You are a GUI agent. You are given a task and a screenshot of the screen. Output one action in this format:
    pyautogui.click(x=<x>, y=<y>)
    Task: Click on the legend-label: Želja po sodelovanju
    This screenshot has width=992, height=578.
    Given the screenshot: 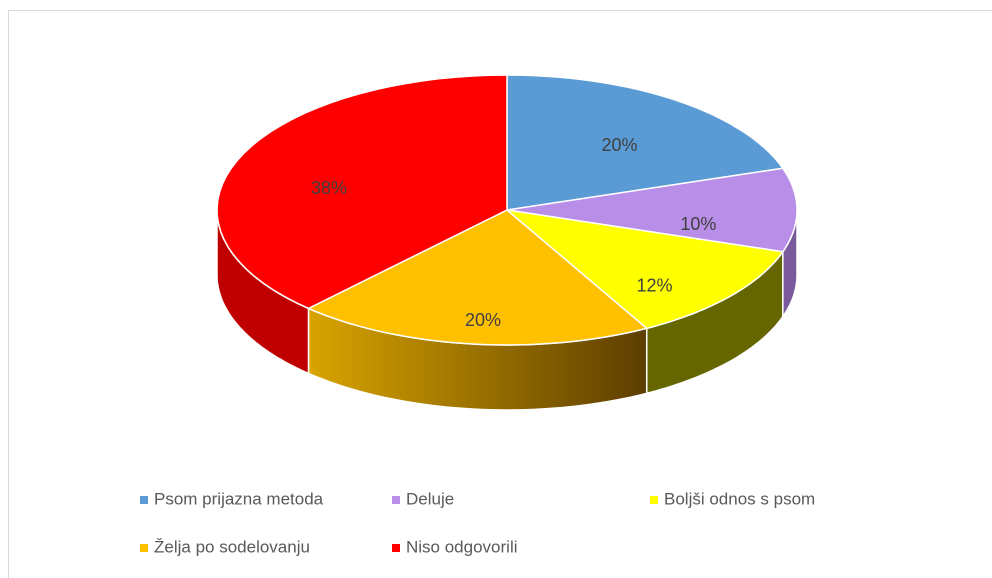 What is the action you would take?
    pyautogui.click(x=232, y=546)
    